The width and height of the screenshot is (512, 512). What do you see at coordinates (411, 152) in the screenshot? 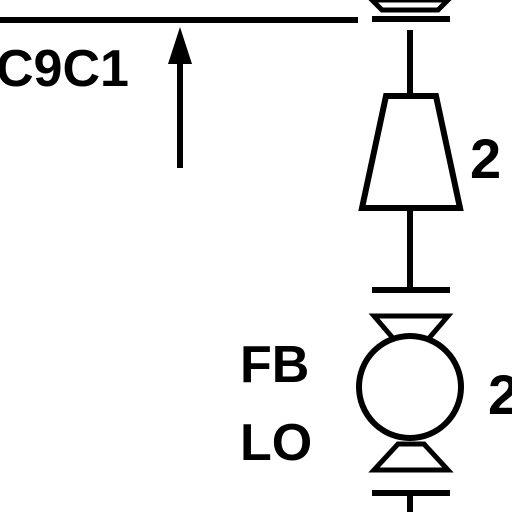
I see `reducer-symbol` at bounding box center [411, 152].